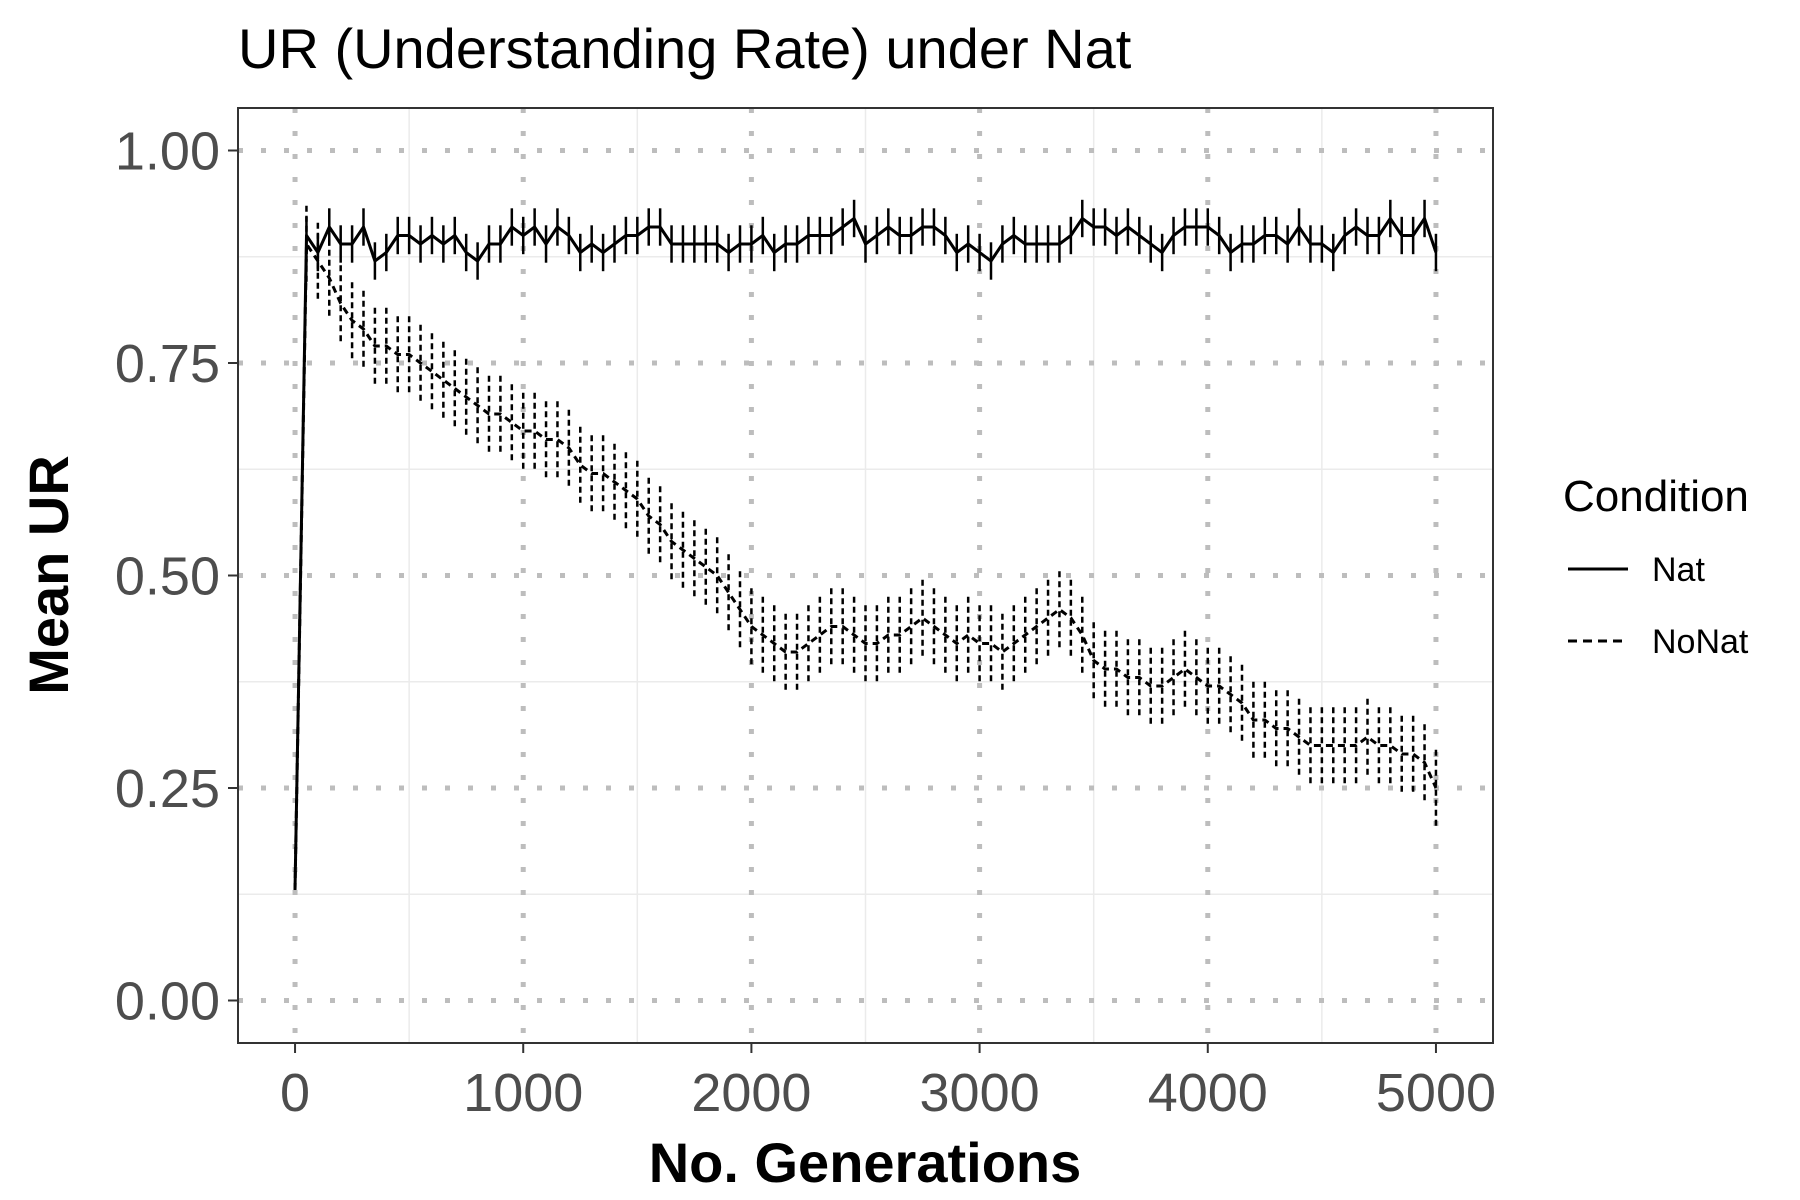  What do you see at coordinates (167, 1002) in the screenshot?
I see `y-tick-label: 0.00` at bounding box center [167, 1002].